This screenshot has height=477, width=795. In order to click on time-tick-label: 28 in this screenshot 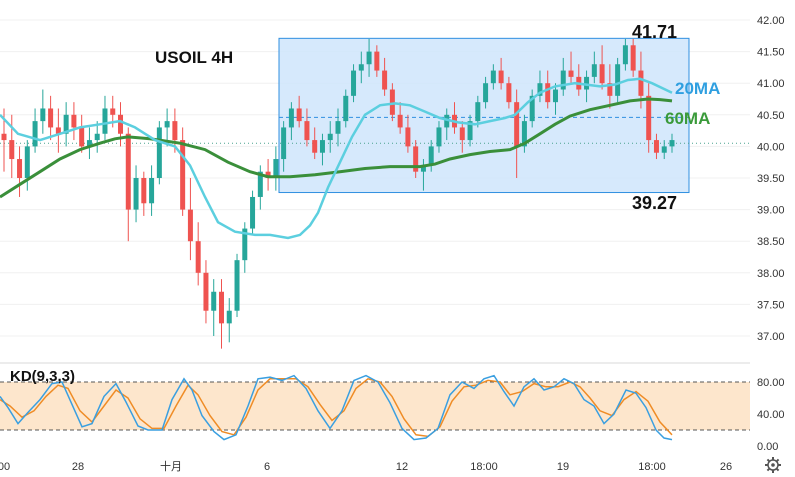, I will do `click(78, 467)`.